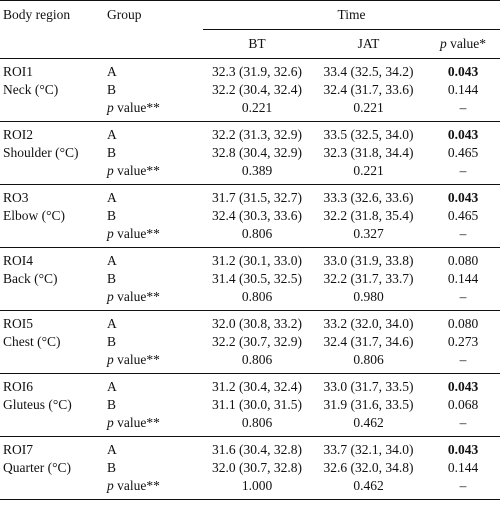 The width and height of the screenshot is (500, 515). What do you see at coordinates (368, 260) in the screenshot?
I see `jat-value: 33.0 (31.9, 33.8)` at bounding box center [368, 260].